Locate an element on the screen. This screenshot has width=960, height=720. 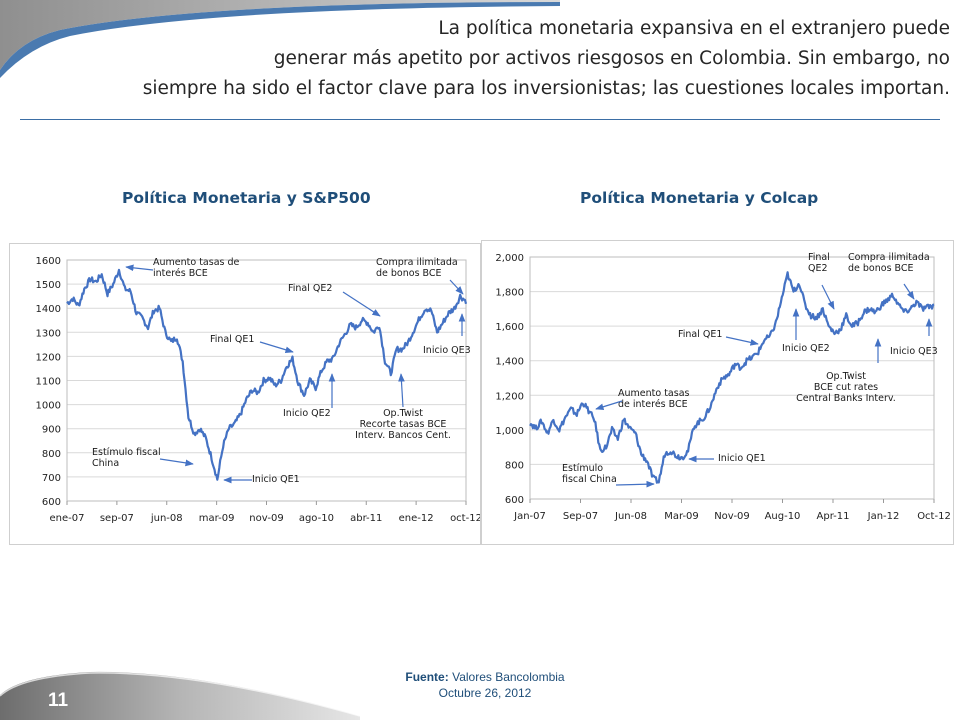
x-tick-label: sep-07 is located at coordinates (117, 518).